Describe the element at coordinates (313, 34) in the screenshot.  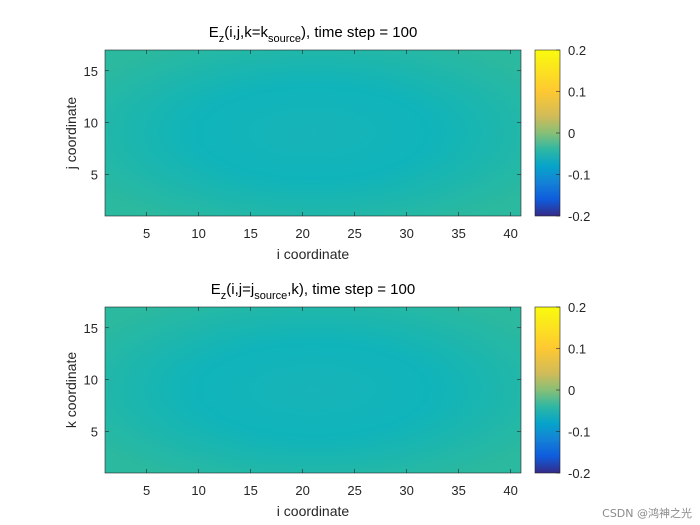
I see `chart-title: Ez(i,j,k=ksource), time step = 100` at that location.